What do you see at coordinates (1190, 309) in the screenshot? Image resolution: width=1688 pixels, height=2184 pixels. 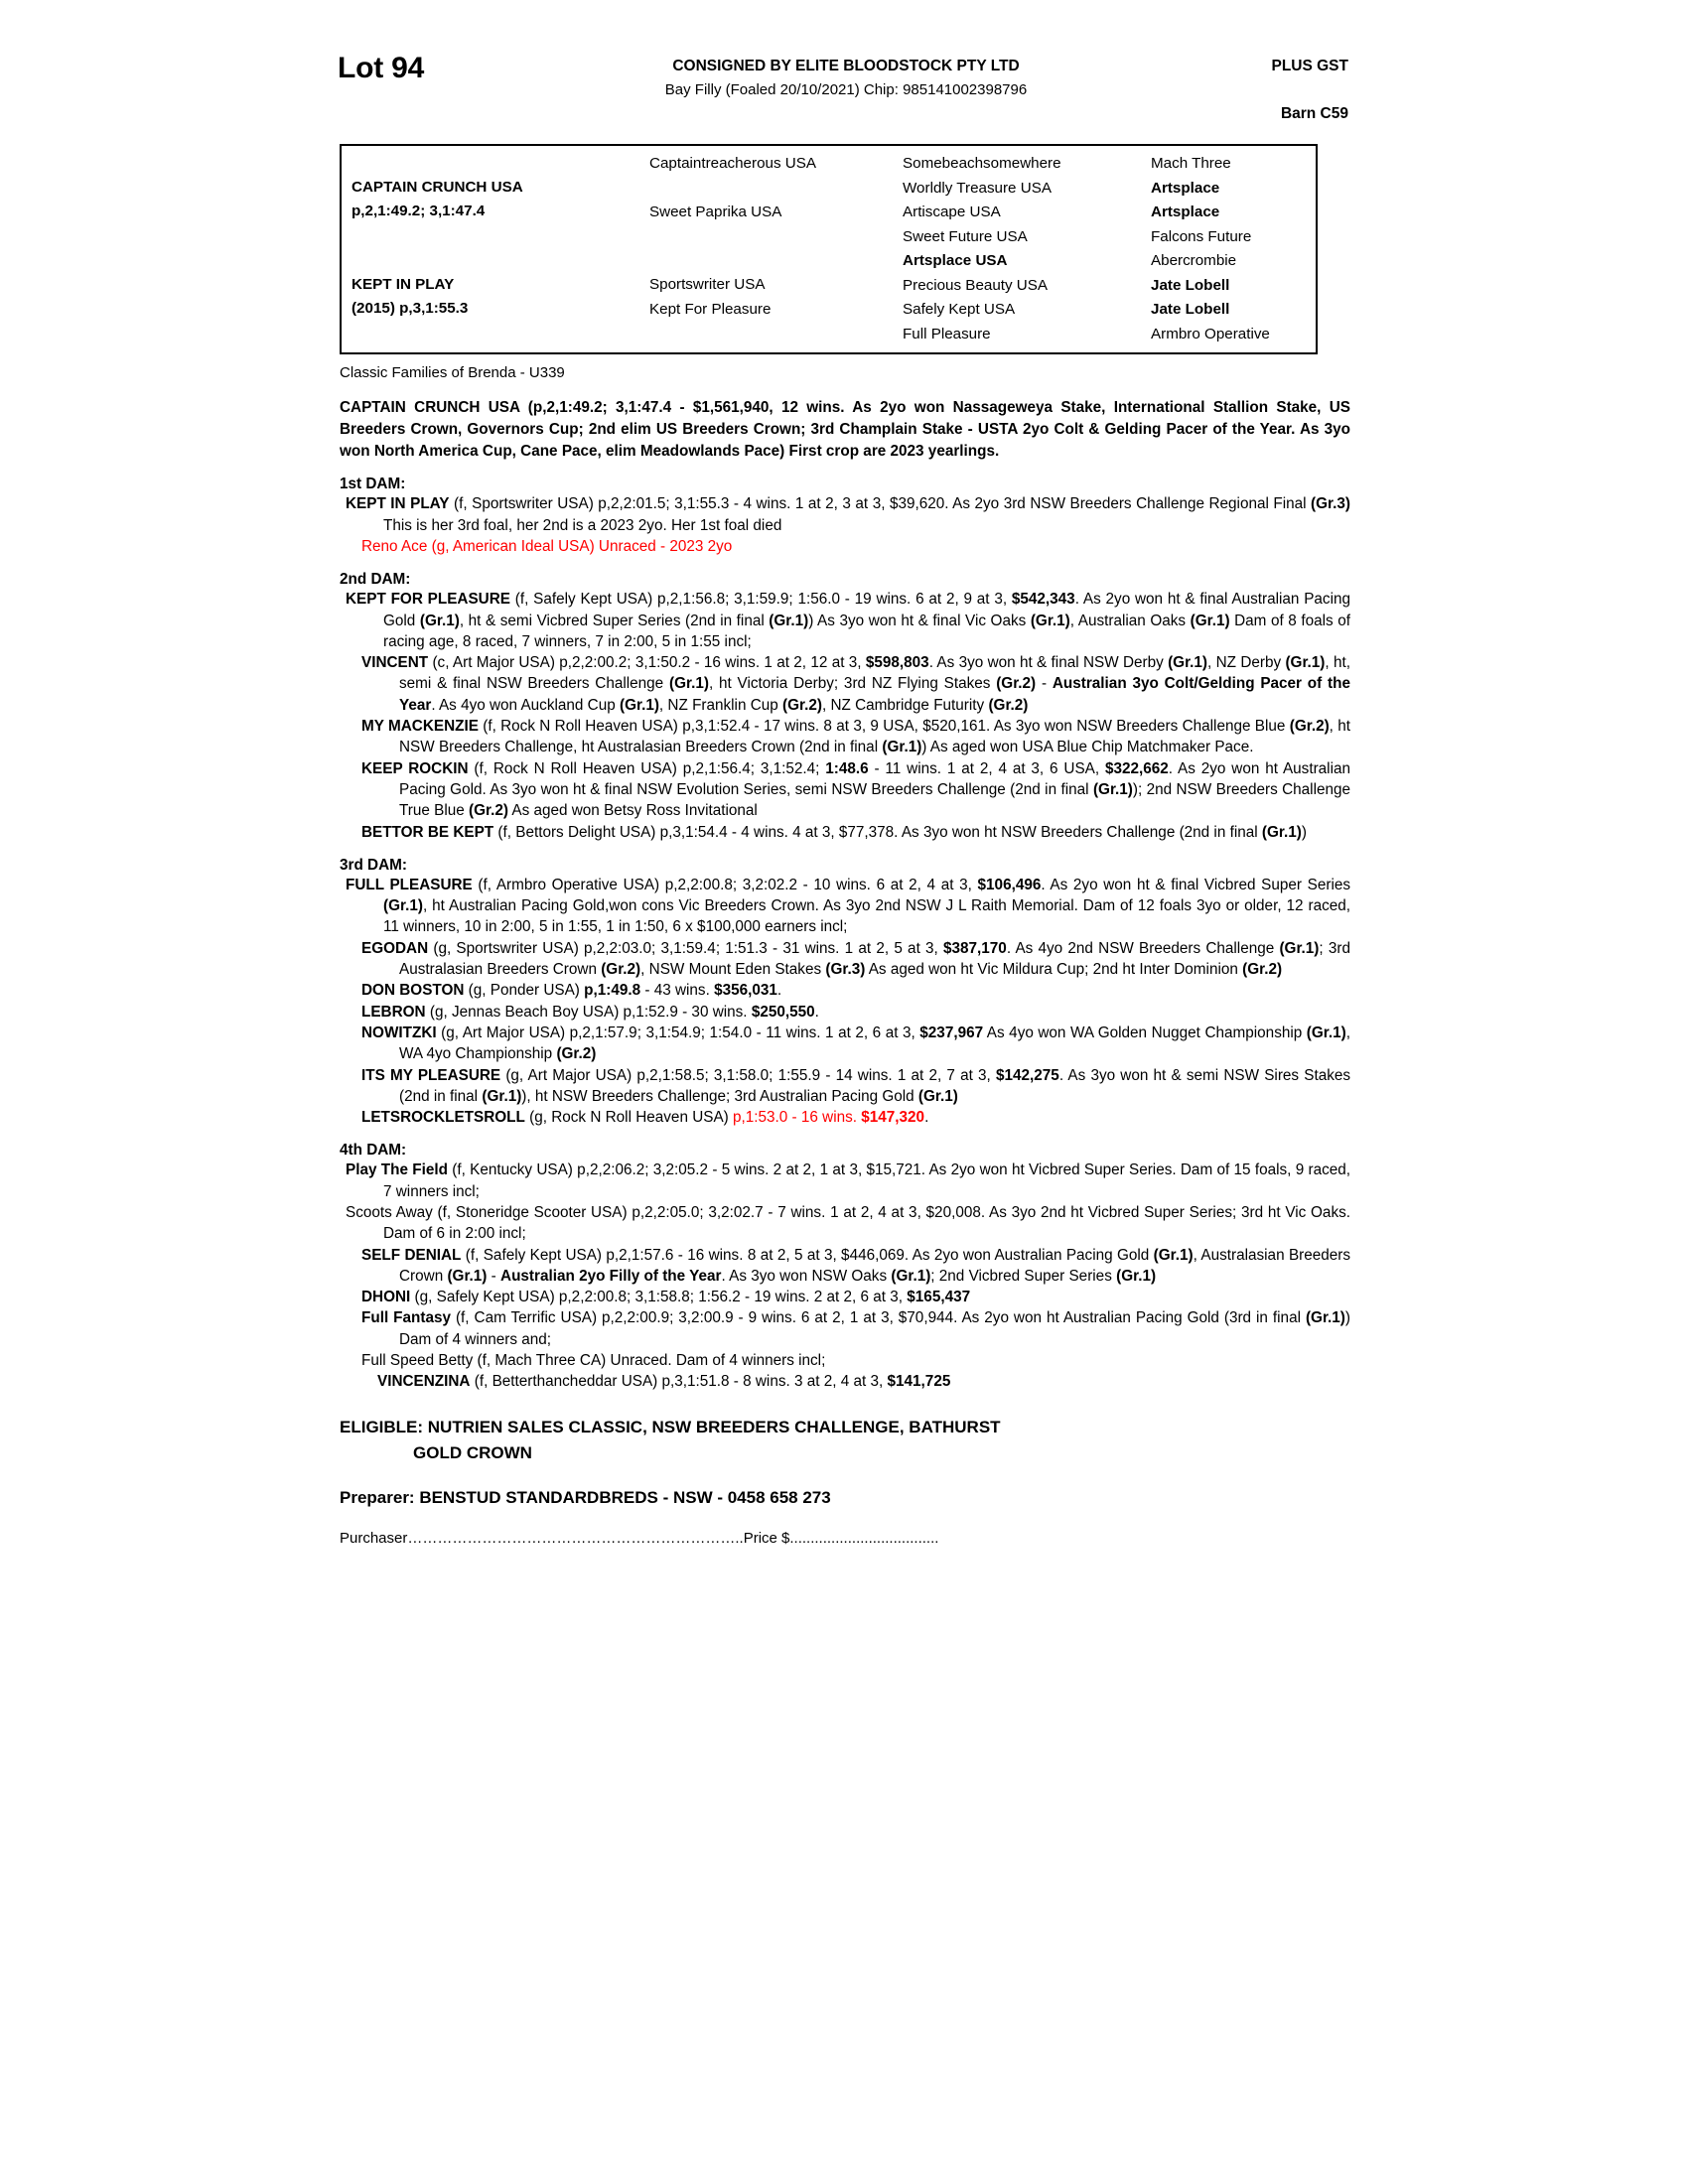 I see `pedigree-g4-6: Jate Lobell` at bounding box center [1190, 309].